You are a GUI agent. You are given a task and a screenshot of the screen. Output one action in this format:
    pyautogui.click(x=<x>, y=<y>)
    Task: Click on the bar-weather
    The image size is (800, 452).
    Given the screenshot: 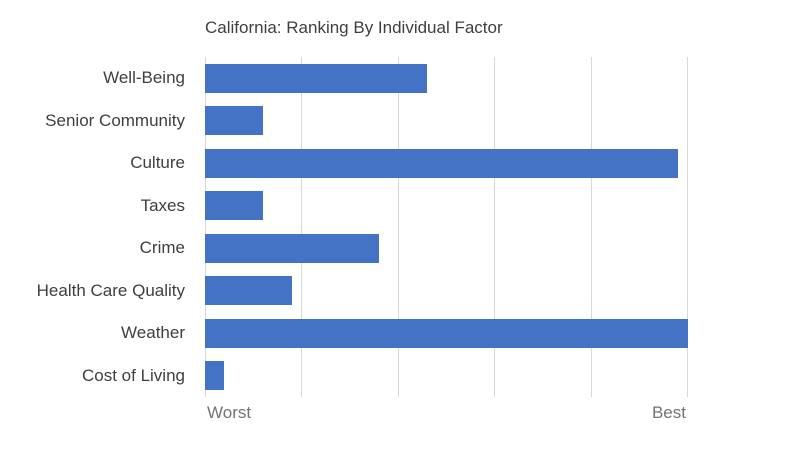 What is the action you would take?
    pyautogui.click(x=446, y=333)
    